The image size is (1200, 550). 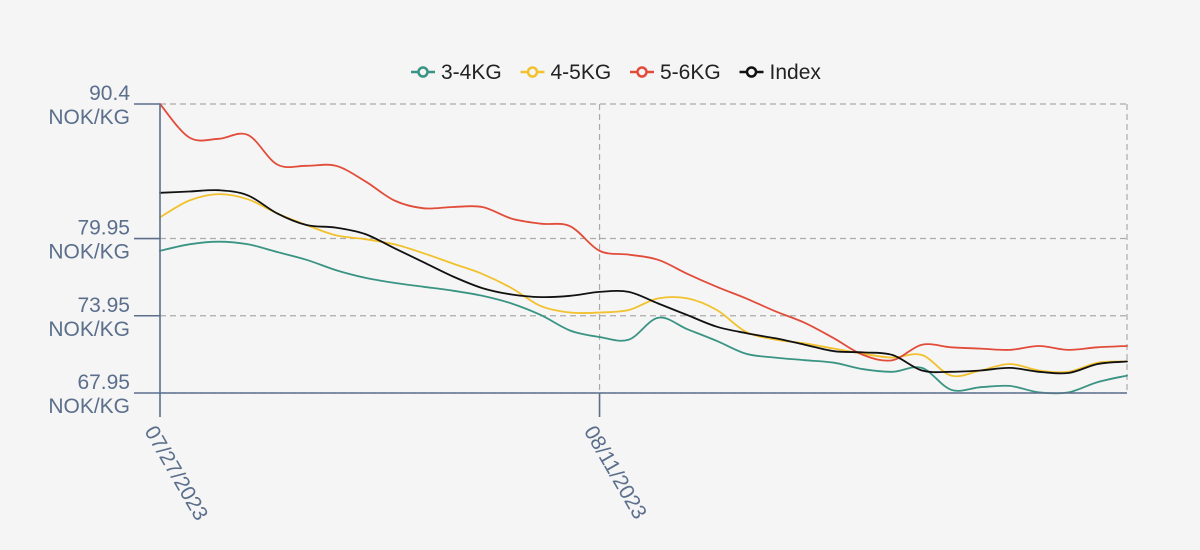 What do you see at coordinates (176, 473) in the screenshot?
I see `x-tick-label: 07/27/2023` at bounding box center [176, 473].